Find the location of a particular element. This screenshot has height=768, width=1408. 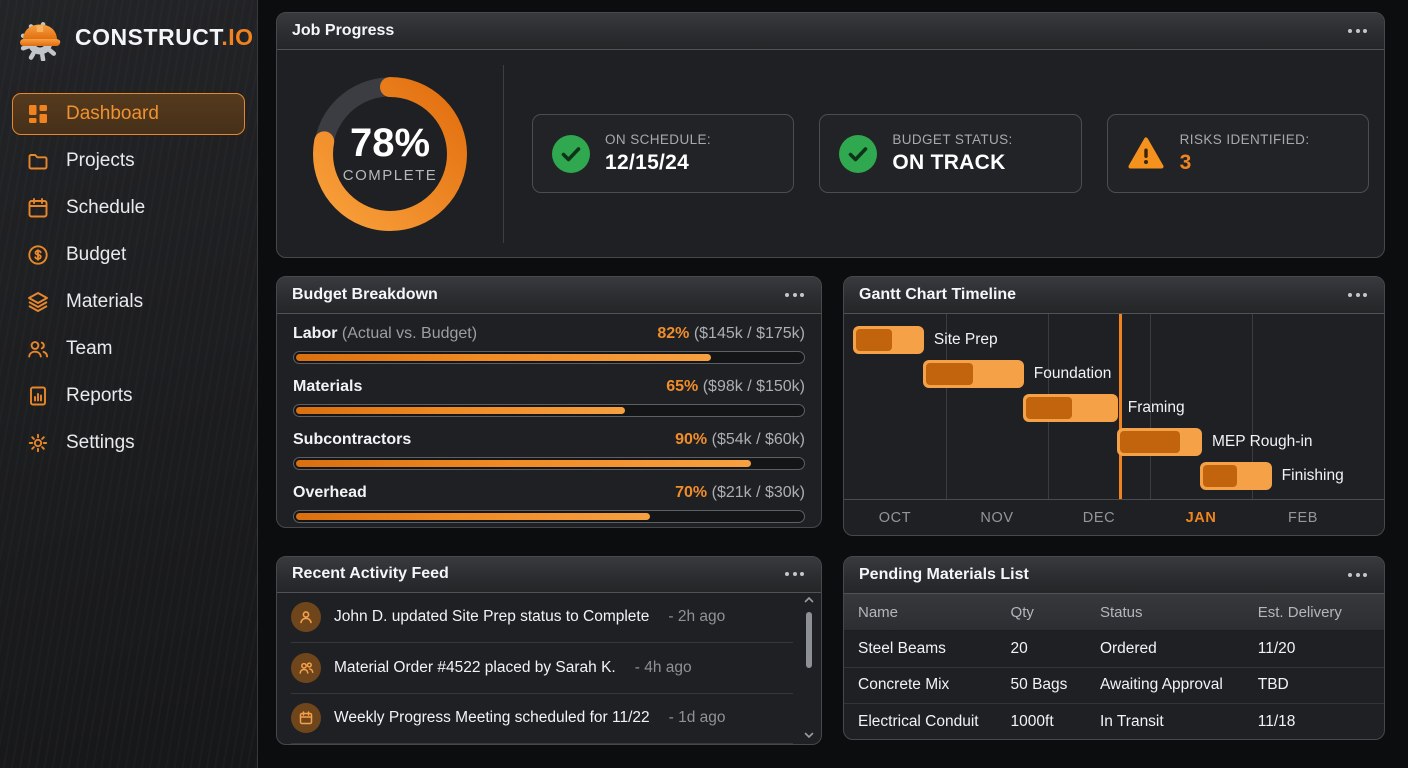

stat-value: 12/15/24 is located at coordinates (647, 162).